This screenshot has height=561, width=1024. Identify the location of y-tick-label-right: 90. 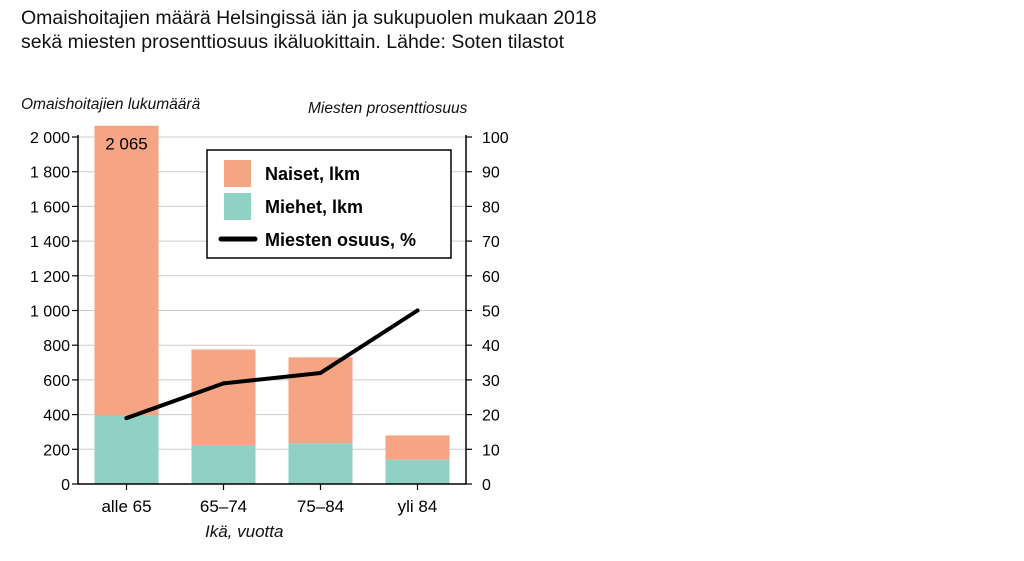
(491, 173).